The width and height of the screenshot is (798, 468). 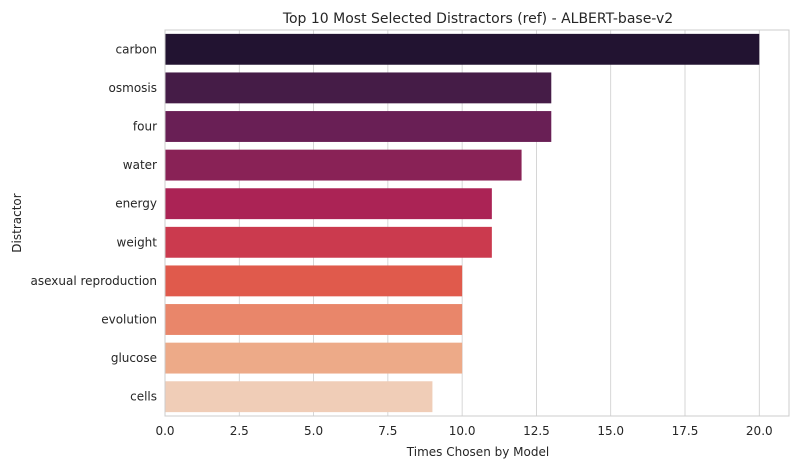 What do you see at coordinates (94, 281) in the screenshot?
I see `y-tick-label: asexual reproduction` at bounding box center [94, 281].